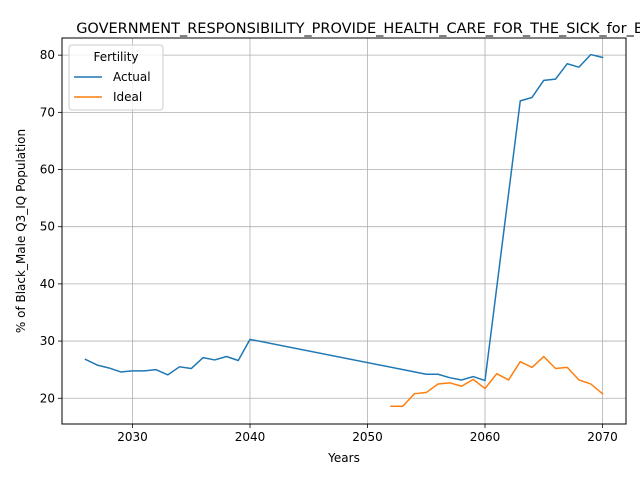 This screenshot has height=480, width=640. I want to click on x-axis: 2030 2040 2050 2060 2070, so click(367, 434).